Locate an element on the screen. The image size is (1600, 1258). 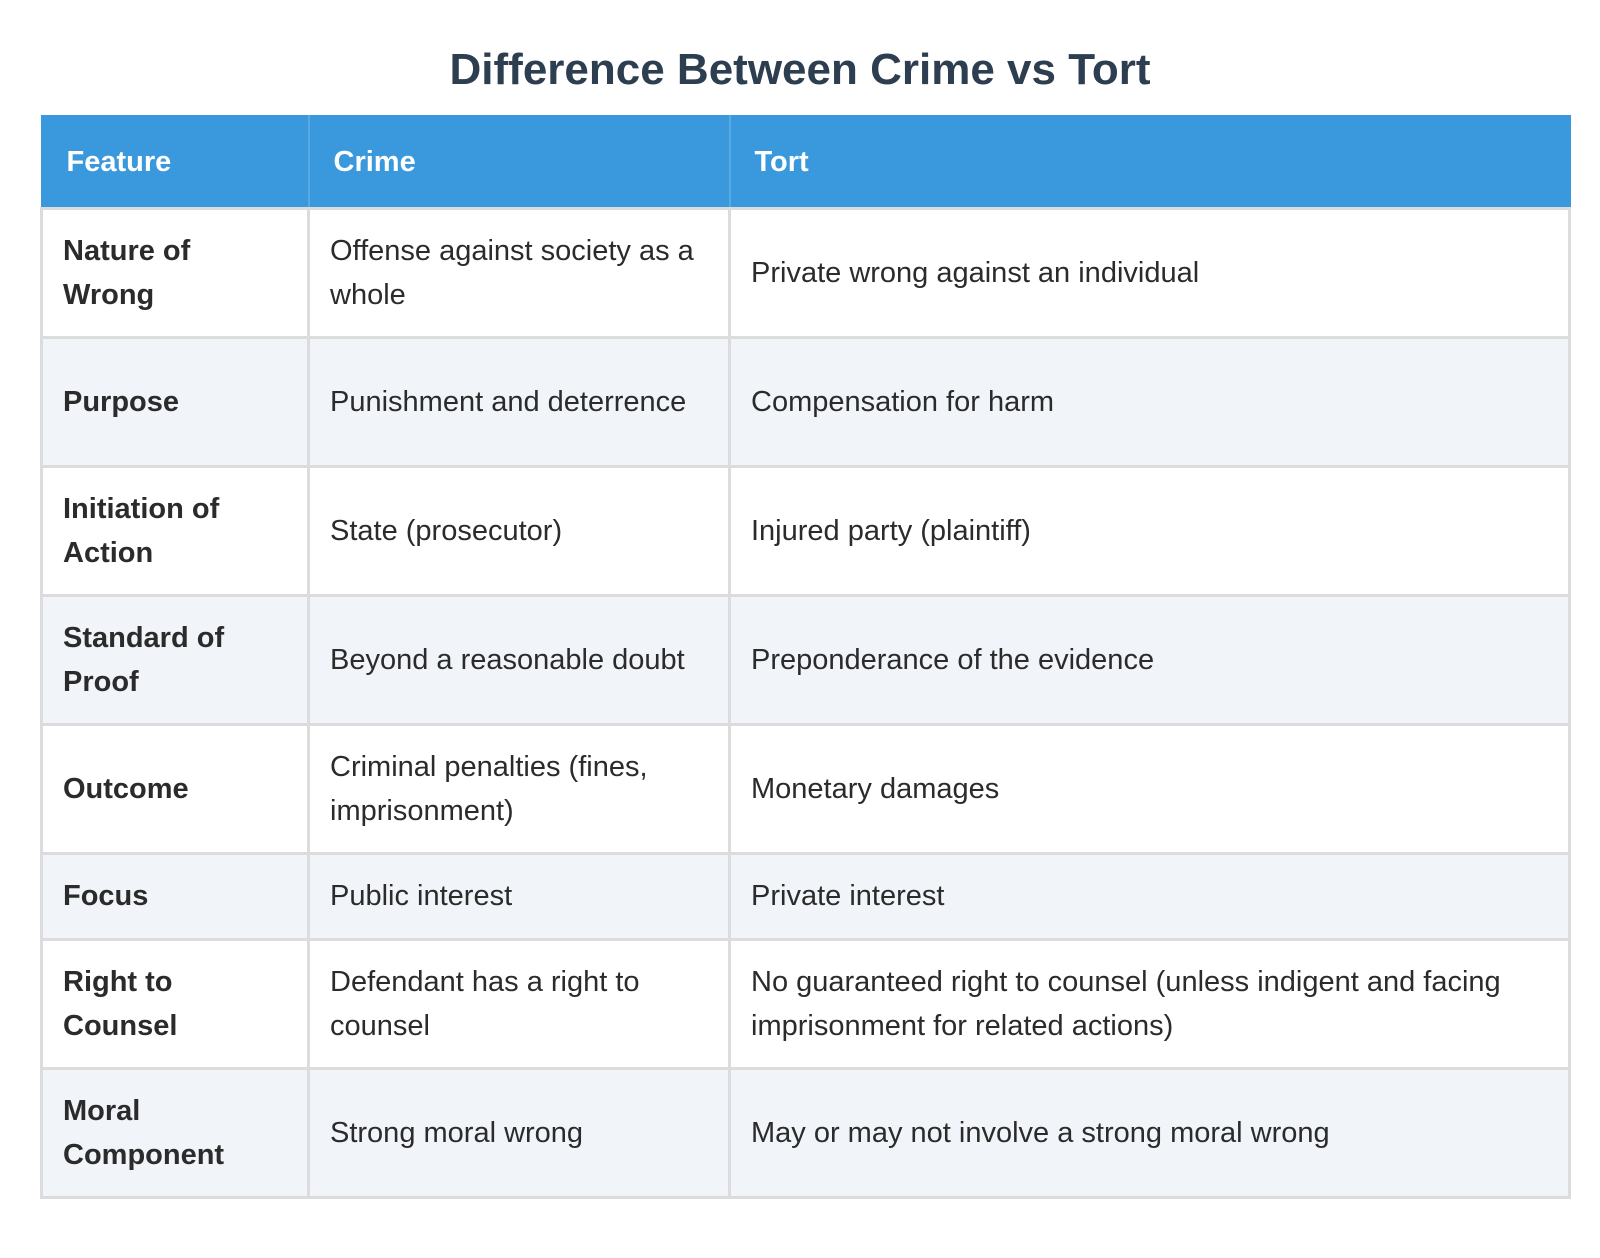
feature-cell: Standard of Proof is located at coordinates (175, 659).